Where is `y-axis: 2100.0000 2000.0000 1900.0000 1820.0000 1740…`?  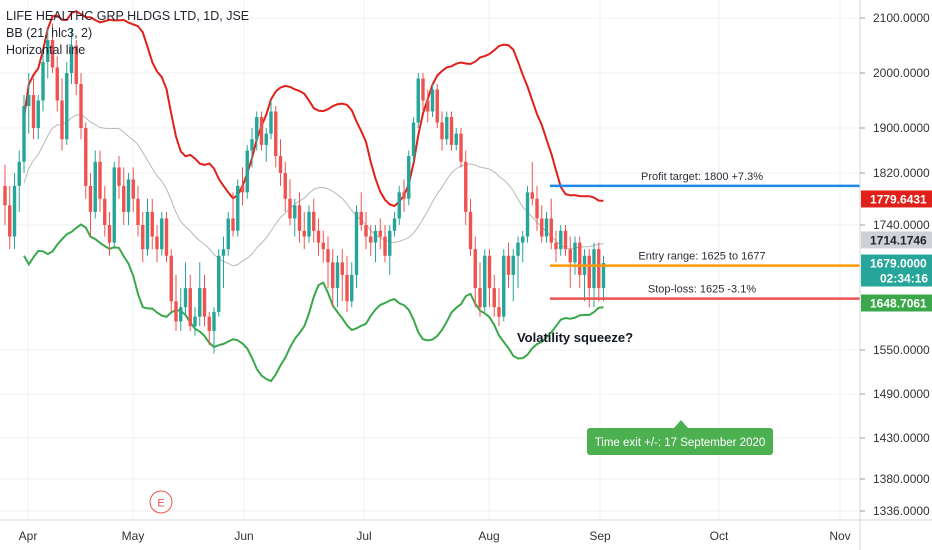 y-axis: 2100.0000 2000.0000 1900.0000 1820.0000 1740… is located at coordinates (895, 264).